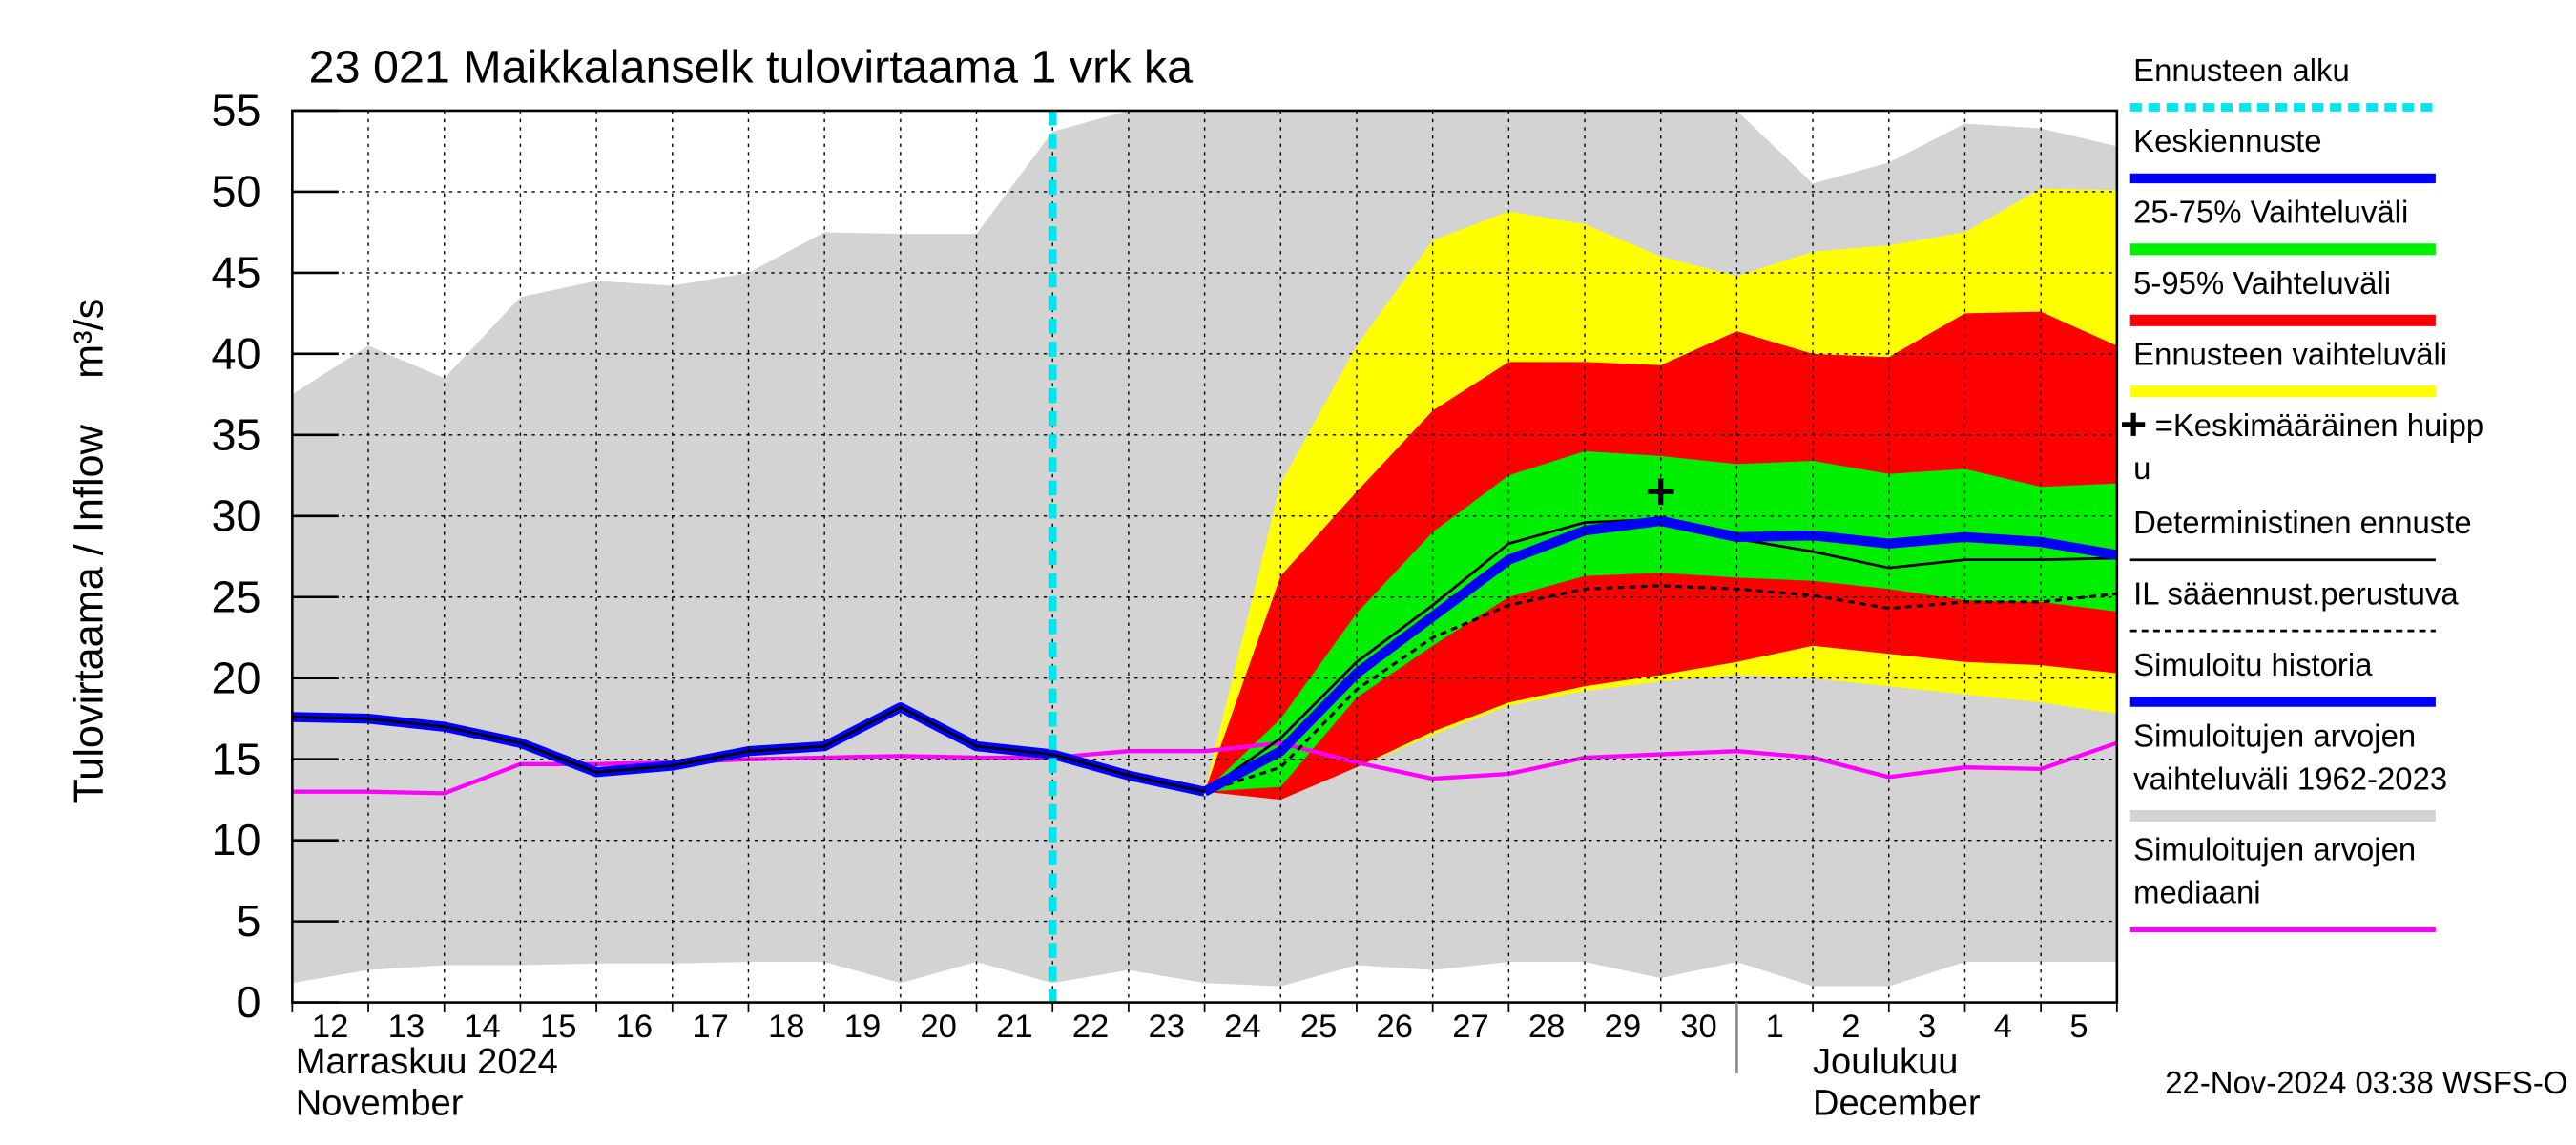 The height and width of the screenshot is (1145, 2576). Describe the element at coordinates (89, 613) in the screenshot. I see `y-axis-label: Tulovirtaama / Inflow` at that location.